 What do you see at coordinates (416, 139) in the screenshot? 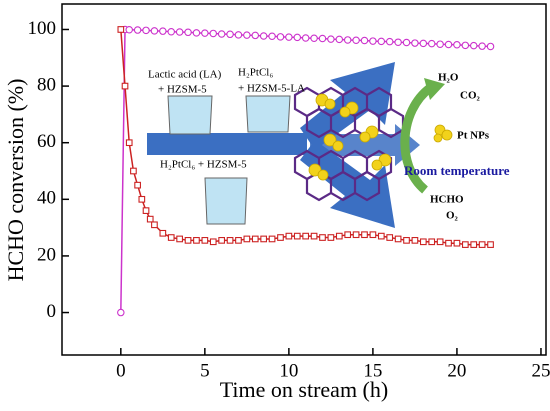
I see `green-arrow` at bounding box center [416, 139].